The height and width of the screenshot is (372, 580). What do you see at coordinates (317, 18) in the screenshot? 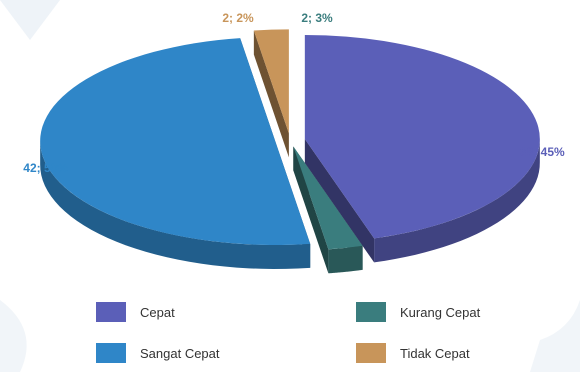
I see `data-label-kurang-cepat: 2; 3%` at bounding box center [317, 18].